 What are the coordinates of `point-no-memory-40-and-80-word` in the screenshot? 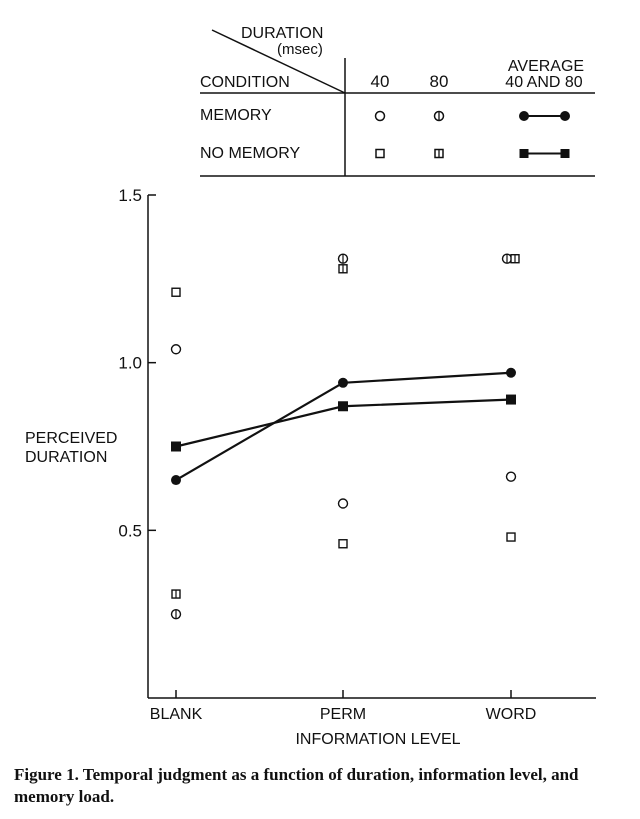 It's located at (511, 399).